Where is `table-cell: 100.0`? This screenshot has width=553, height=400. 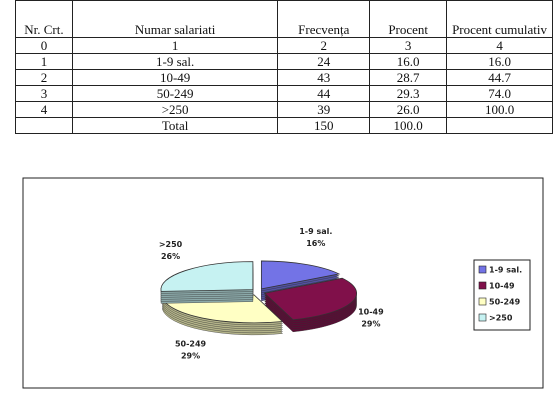 table-cell: 100.0 is located at coordinates (408, 125).